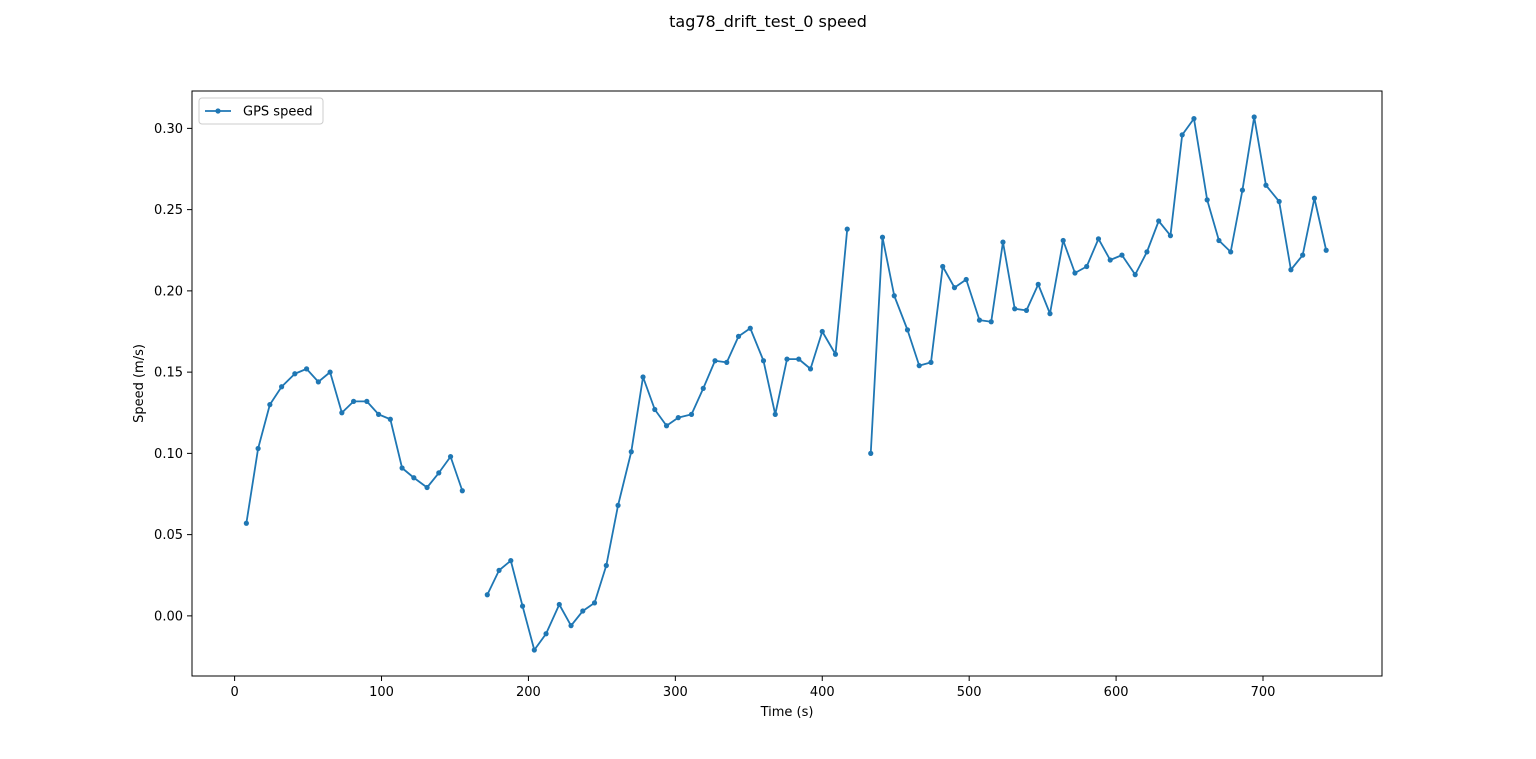  Describe the element at coordinates (969, 692) in the screenshot. I see `x-tick-label: 500` at that location.